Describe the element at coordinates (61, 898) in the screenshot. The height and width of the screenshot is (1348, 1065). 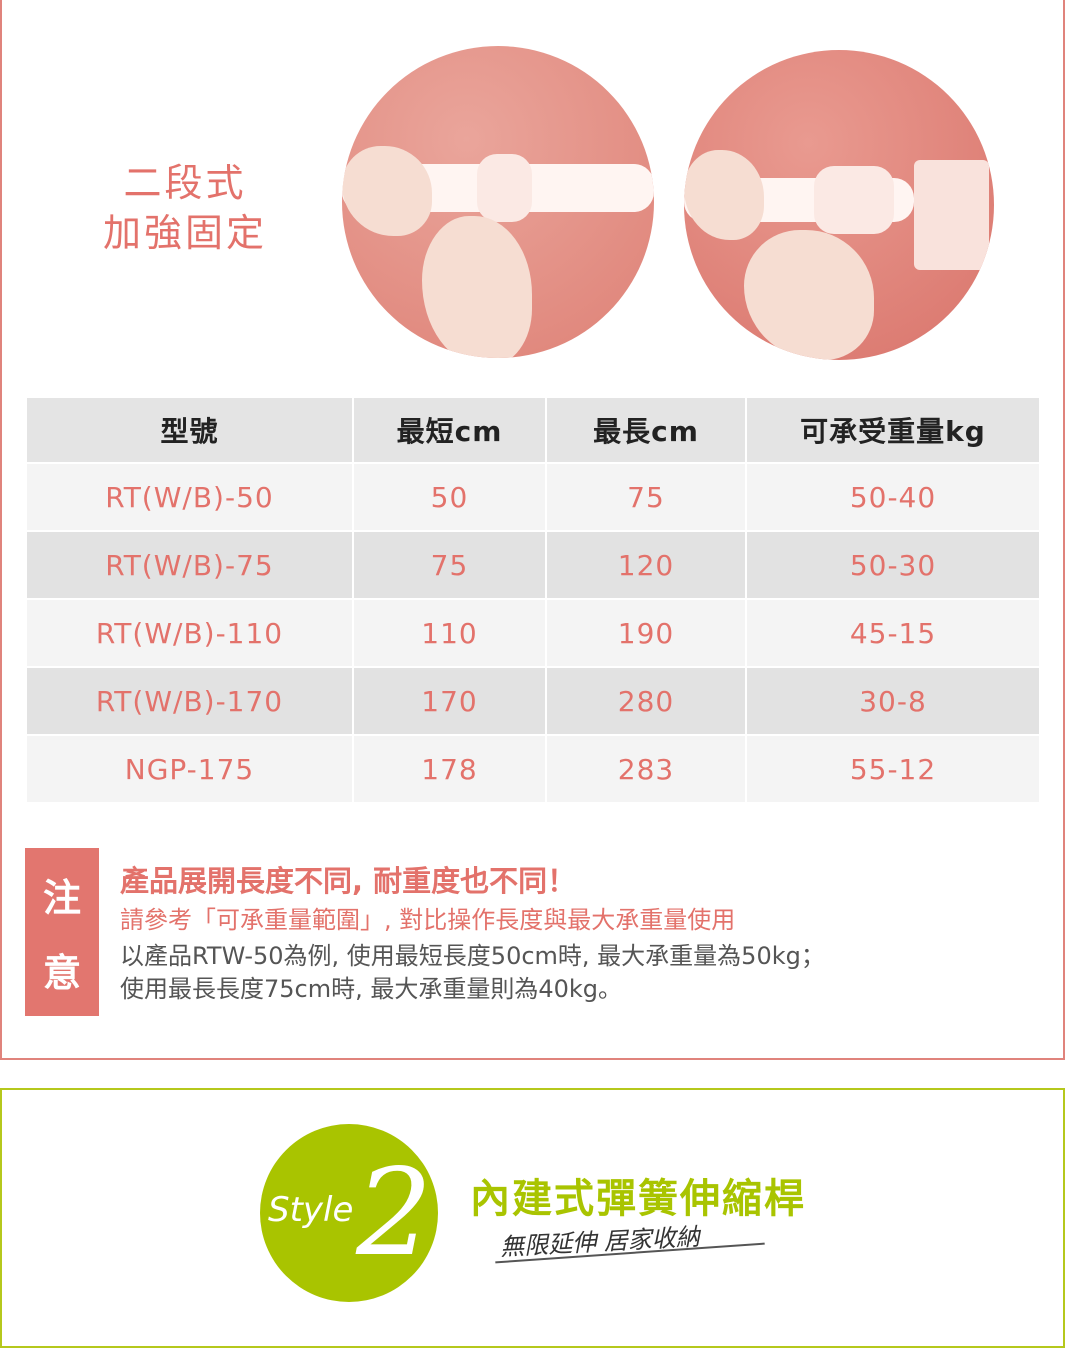
I see `note-tag-char: 注` at that location.